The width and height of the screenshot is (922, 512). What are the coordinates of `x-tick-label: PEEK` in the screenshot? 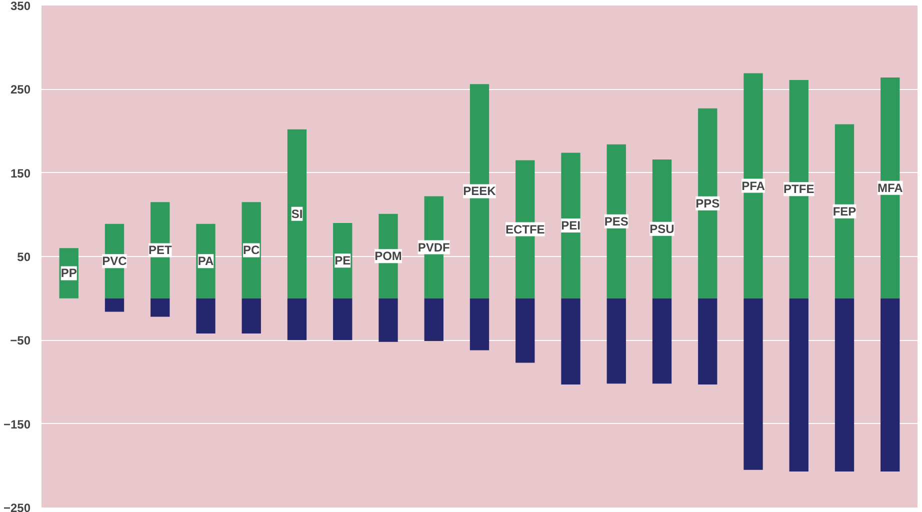 It's located at (479, 191).